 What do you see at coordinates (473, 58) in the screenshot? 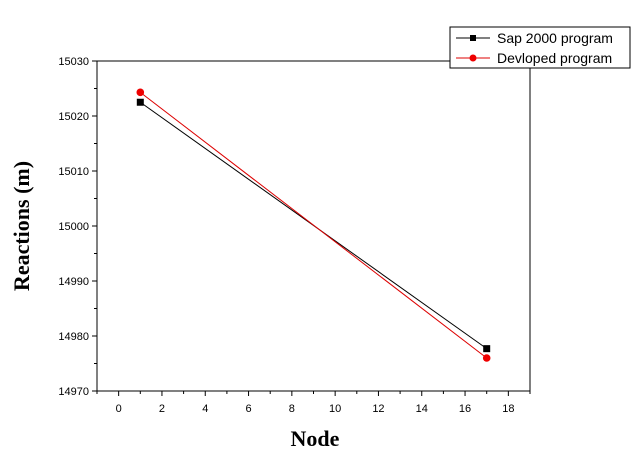
I see `legend-marker-devloped` at bounding box center [473, 58].